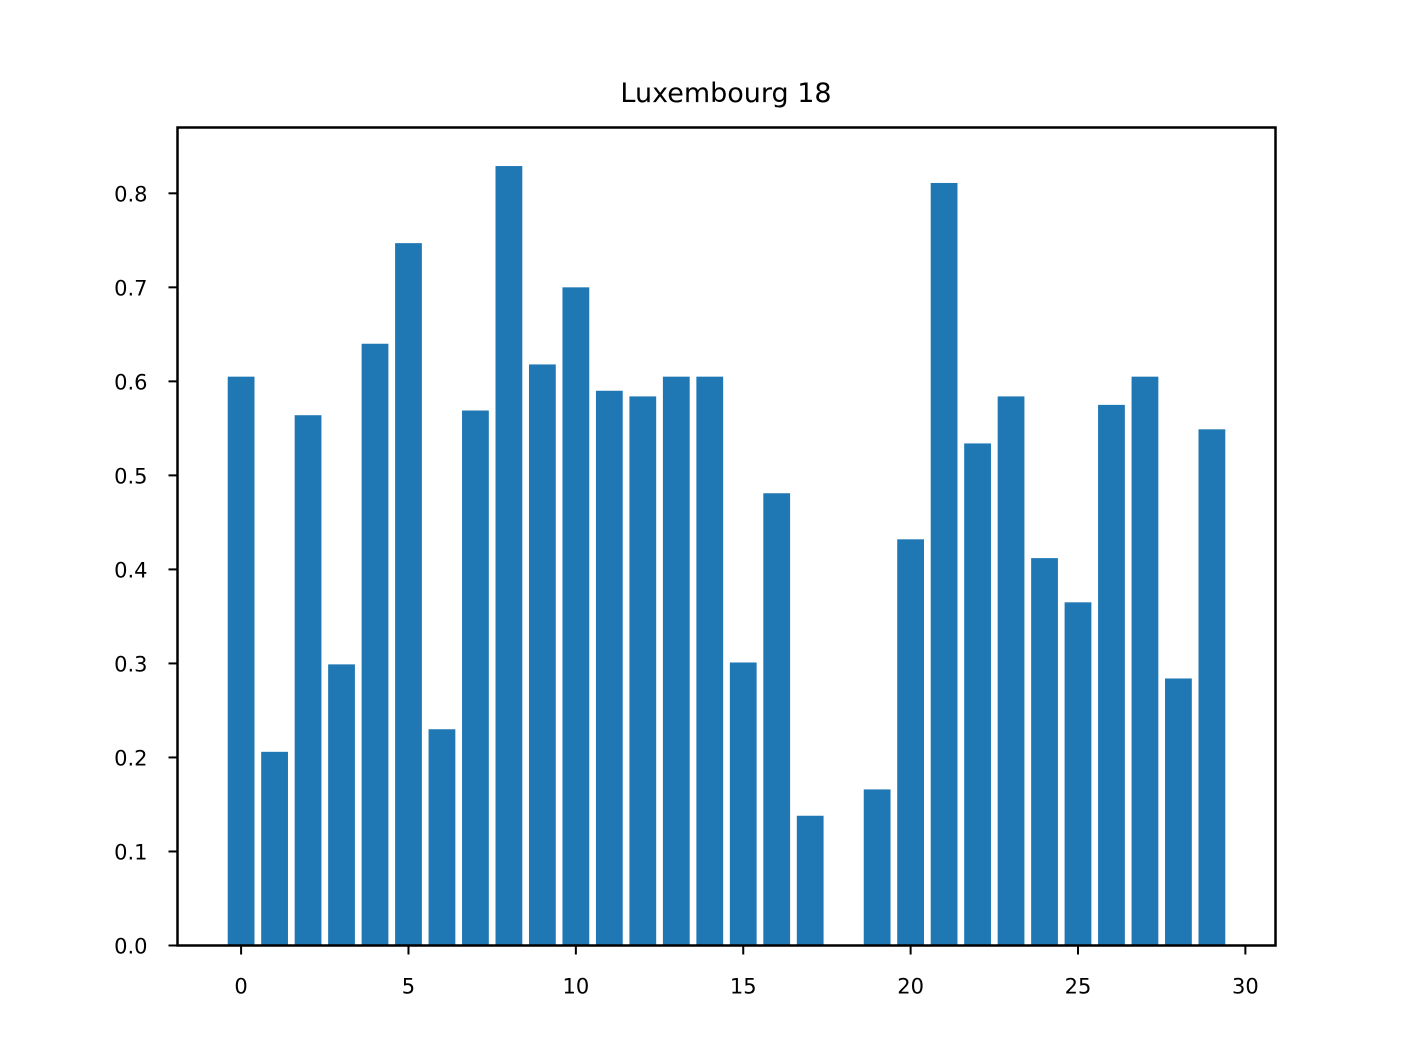  I want to click on y-tick-label: 0.1, so click(130, 852).